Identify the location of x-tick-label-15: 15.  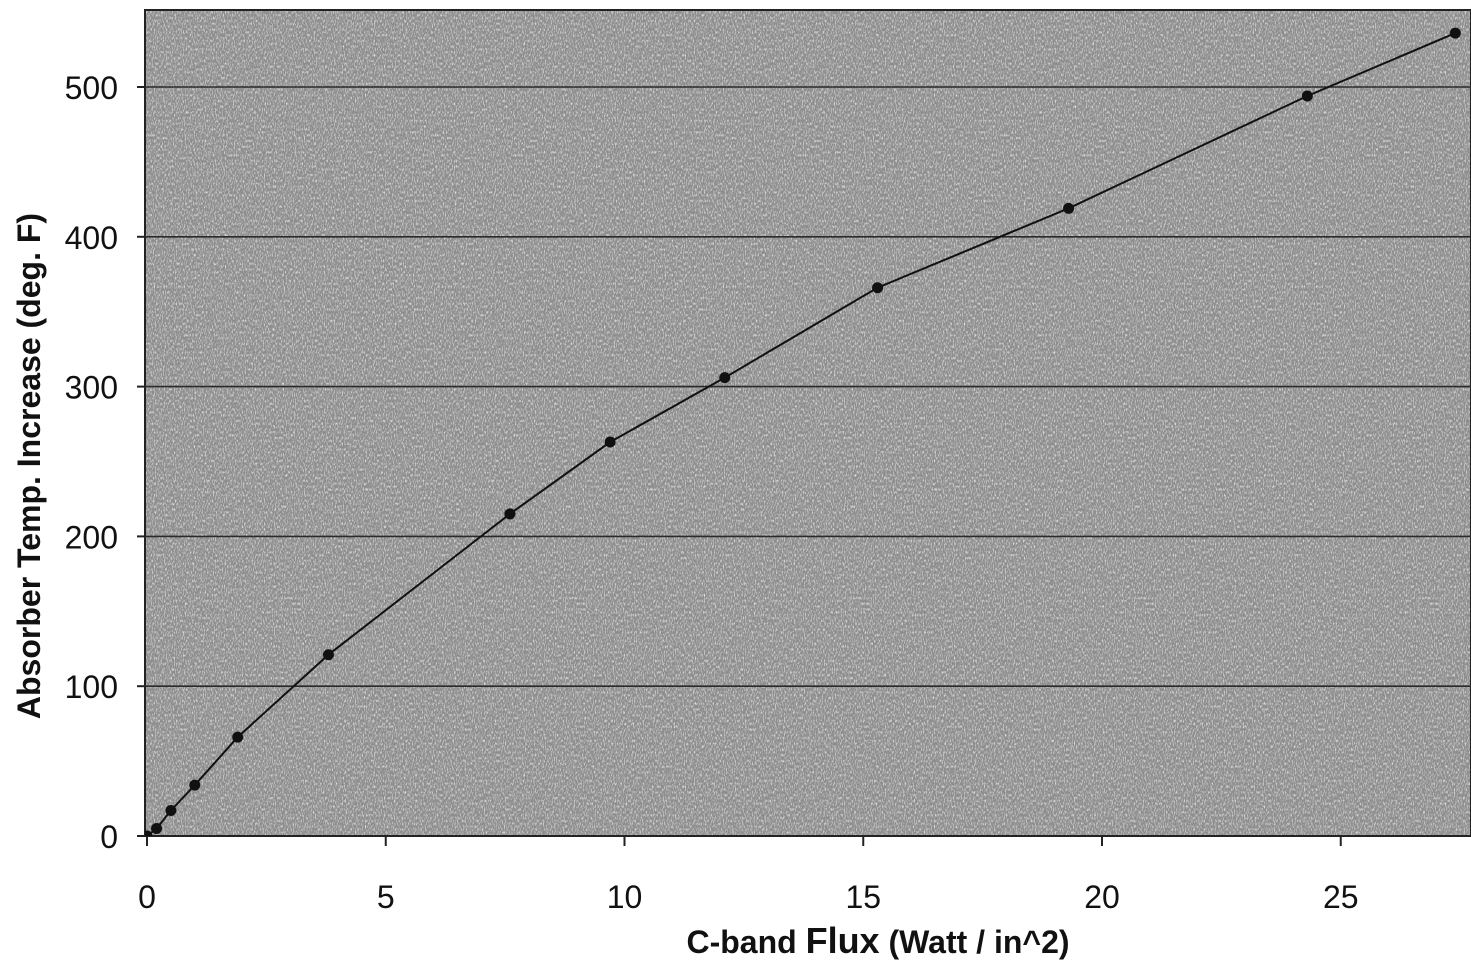
(863, 897).